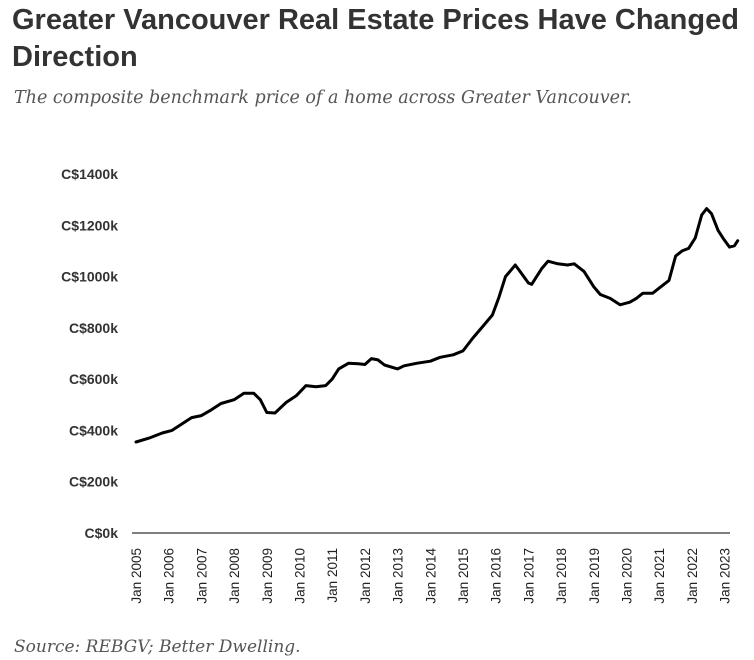 The height and width of the screenshot is (660, 754). I want to click on x-tick-label: Jan 2012, so click(365, 576).